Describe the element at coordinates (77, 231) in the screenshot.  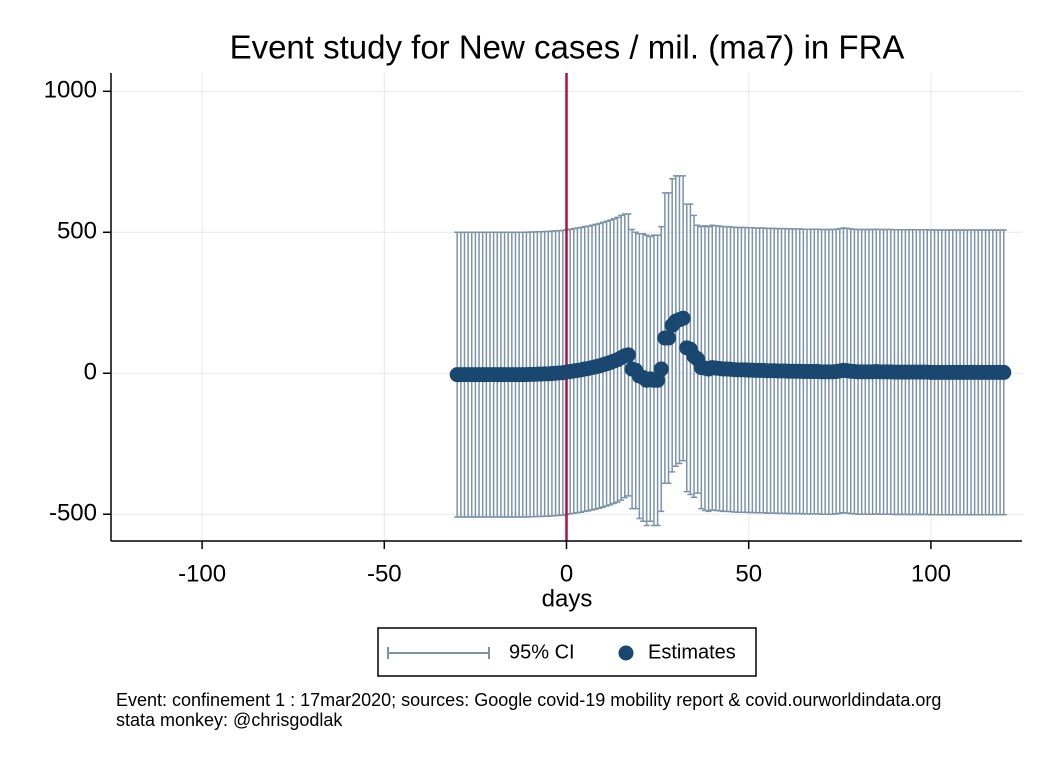
I see `y-tick-label: 500` at that location.